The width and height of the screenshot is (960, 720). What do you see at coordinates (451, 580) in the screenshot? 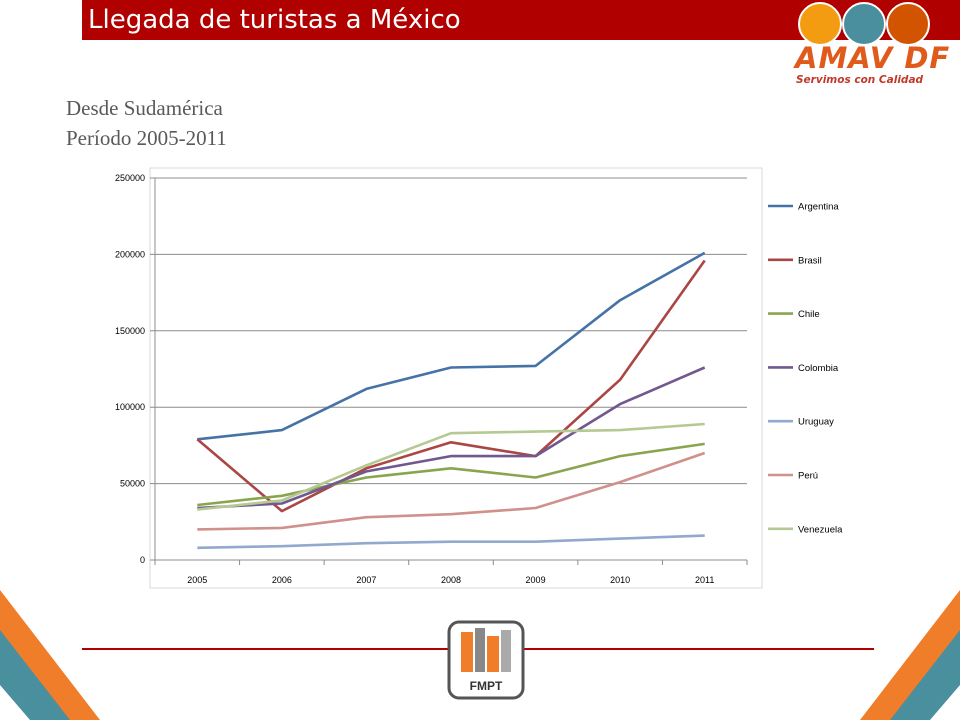
I see `x-tick-label: 2008` at bounding box center [451, 580].